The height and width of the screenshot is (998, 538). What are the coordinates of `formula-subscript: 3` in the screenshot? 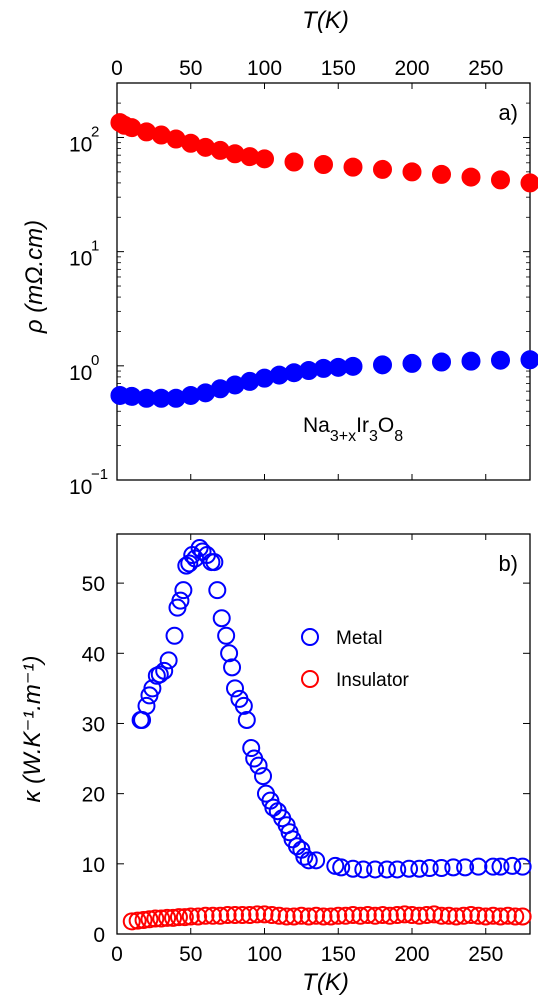 It's located at (373, 436).